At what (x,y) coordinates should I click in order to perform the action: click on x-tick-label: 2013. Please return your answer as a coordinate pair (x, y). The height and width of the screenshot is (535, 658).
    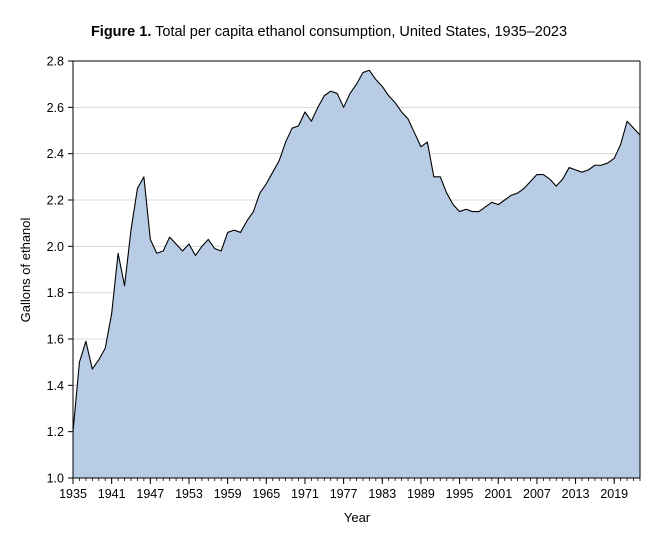
    Looking at the image, I should click on (576, 494).